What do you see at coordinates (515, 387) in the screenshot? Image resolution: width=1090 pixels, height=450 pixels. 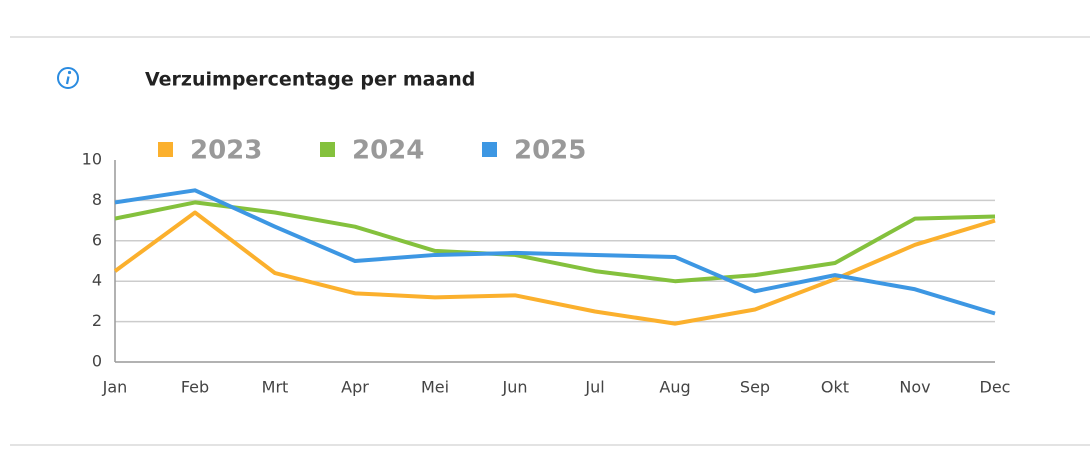 I see `x-tick-label: Jun` at bounding box center [515, 387].